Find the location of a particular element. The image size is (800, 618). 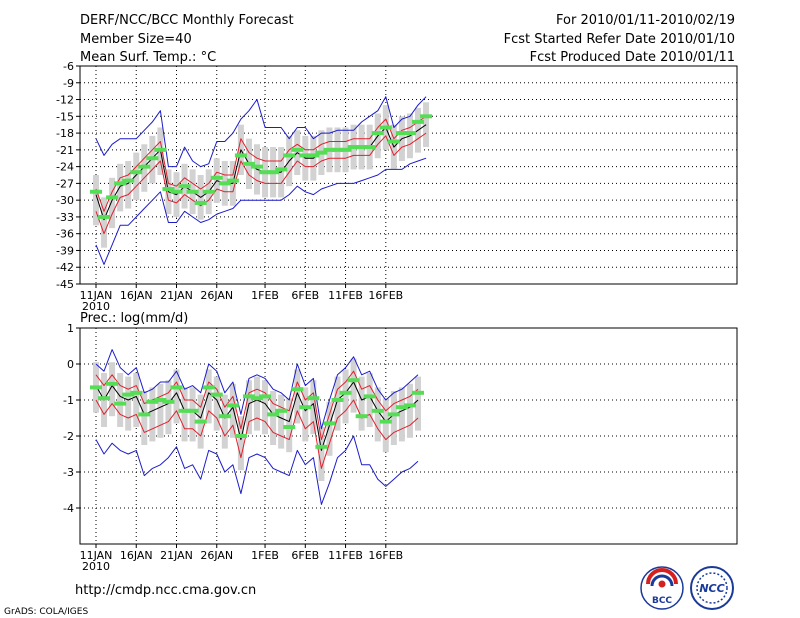

y-tick-label: 1 is located at coordinates (70, 328).